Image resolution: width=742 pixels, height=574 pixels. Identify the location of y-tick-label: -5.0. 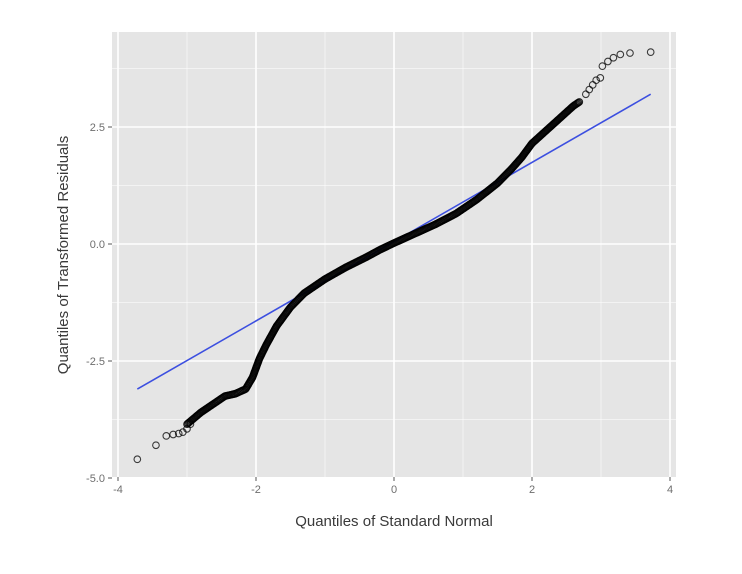
(95, 479).